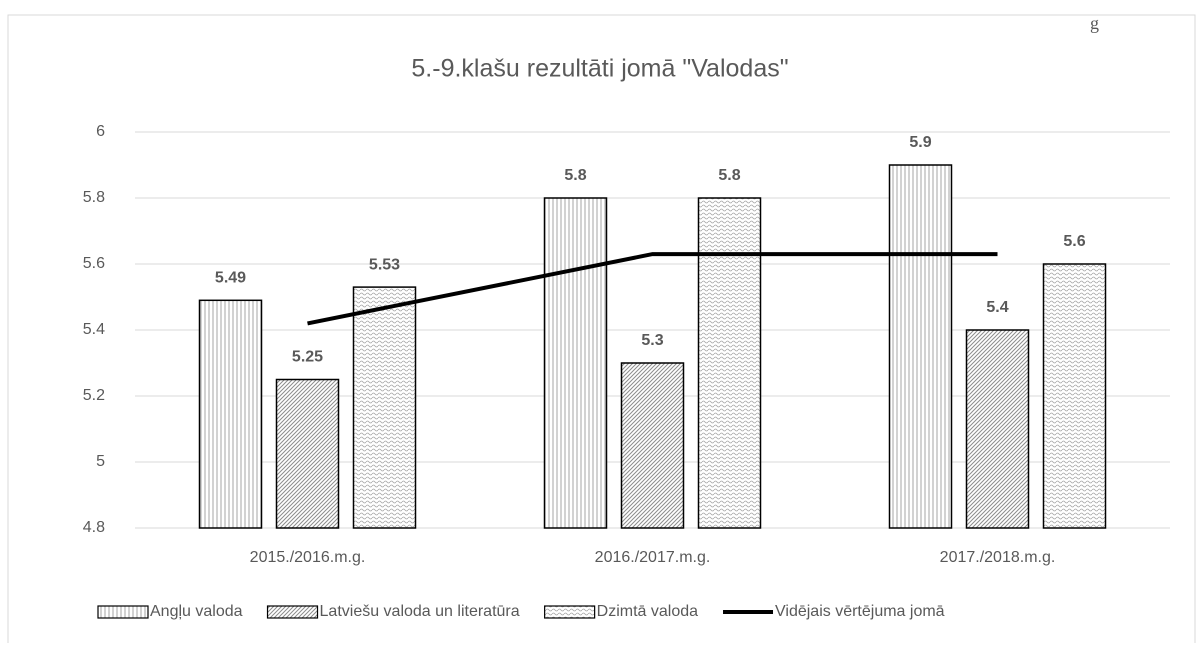  What do you see at coordinates (920, 142) in the screenshot?
I see `data-label: 5.9` at bounding box center [920, 142].